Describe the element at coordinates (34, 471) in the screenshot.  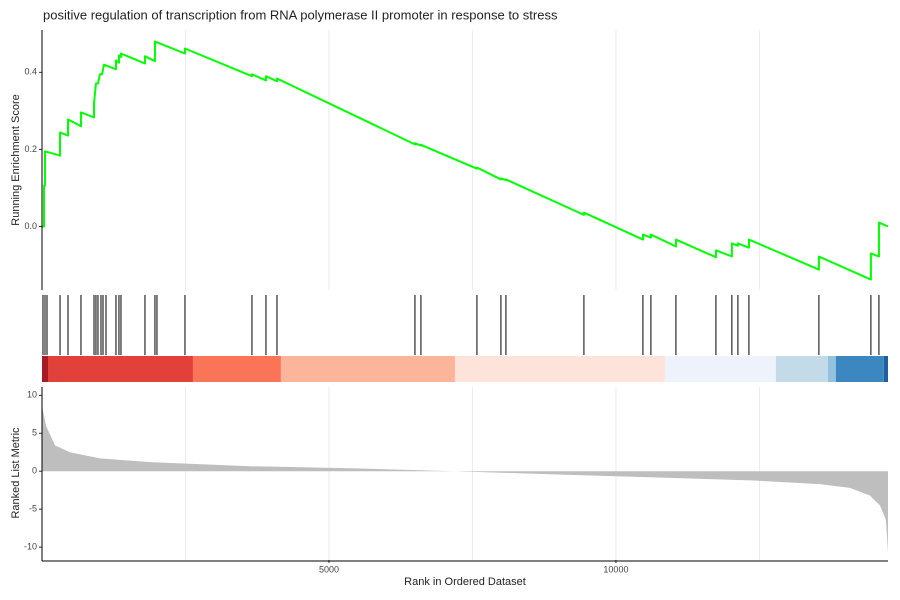
I see `y-tick-label: 0` at that location.